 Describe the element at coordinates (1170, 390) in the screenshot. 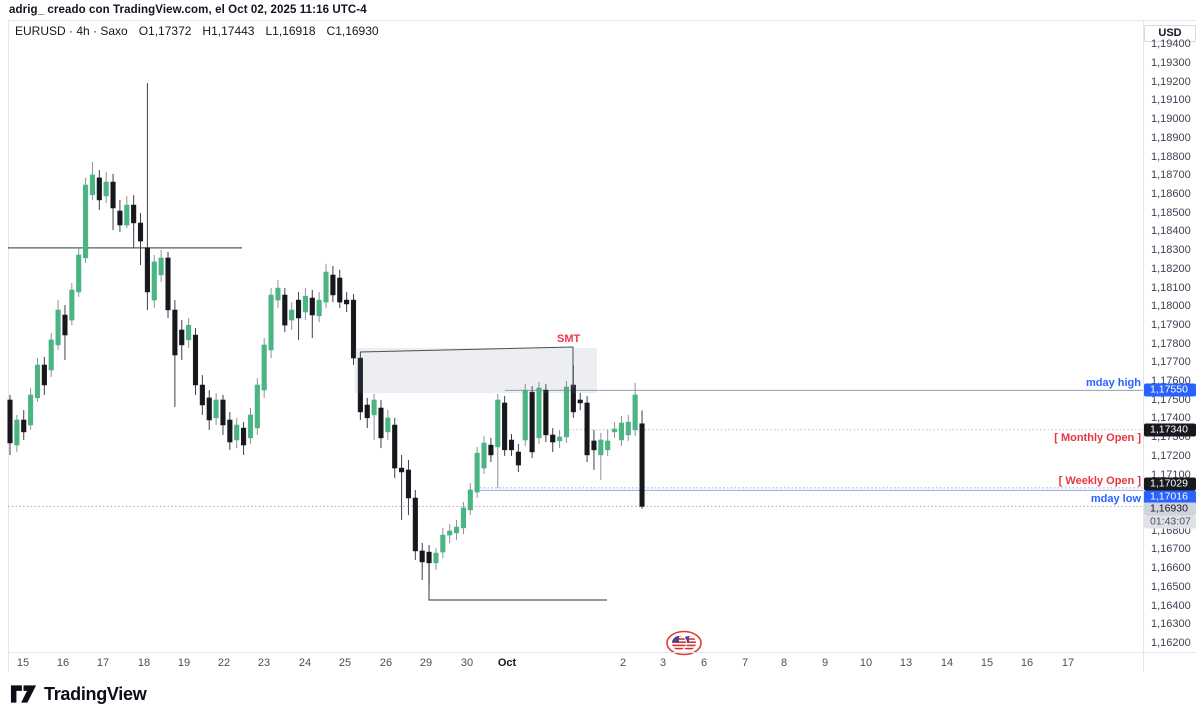

I see `price-badge-blue: 1,17550` at that location.